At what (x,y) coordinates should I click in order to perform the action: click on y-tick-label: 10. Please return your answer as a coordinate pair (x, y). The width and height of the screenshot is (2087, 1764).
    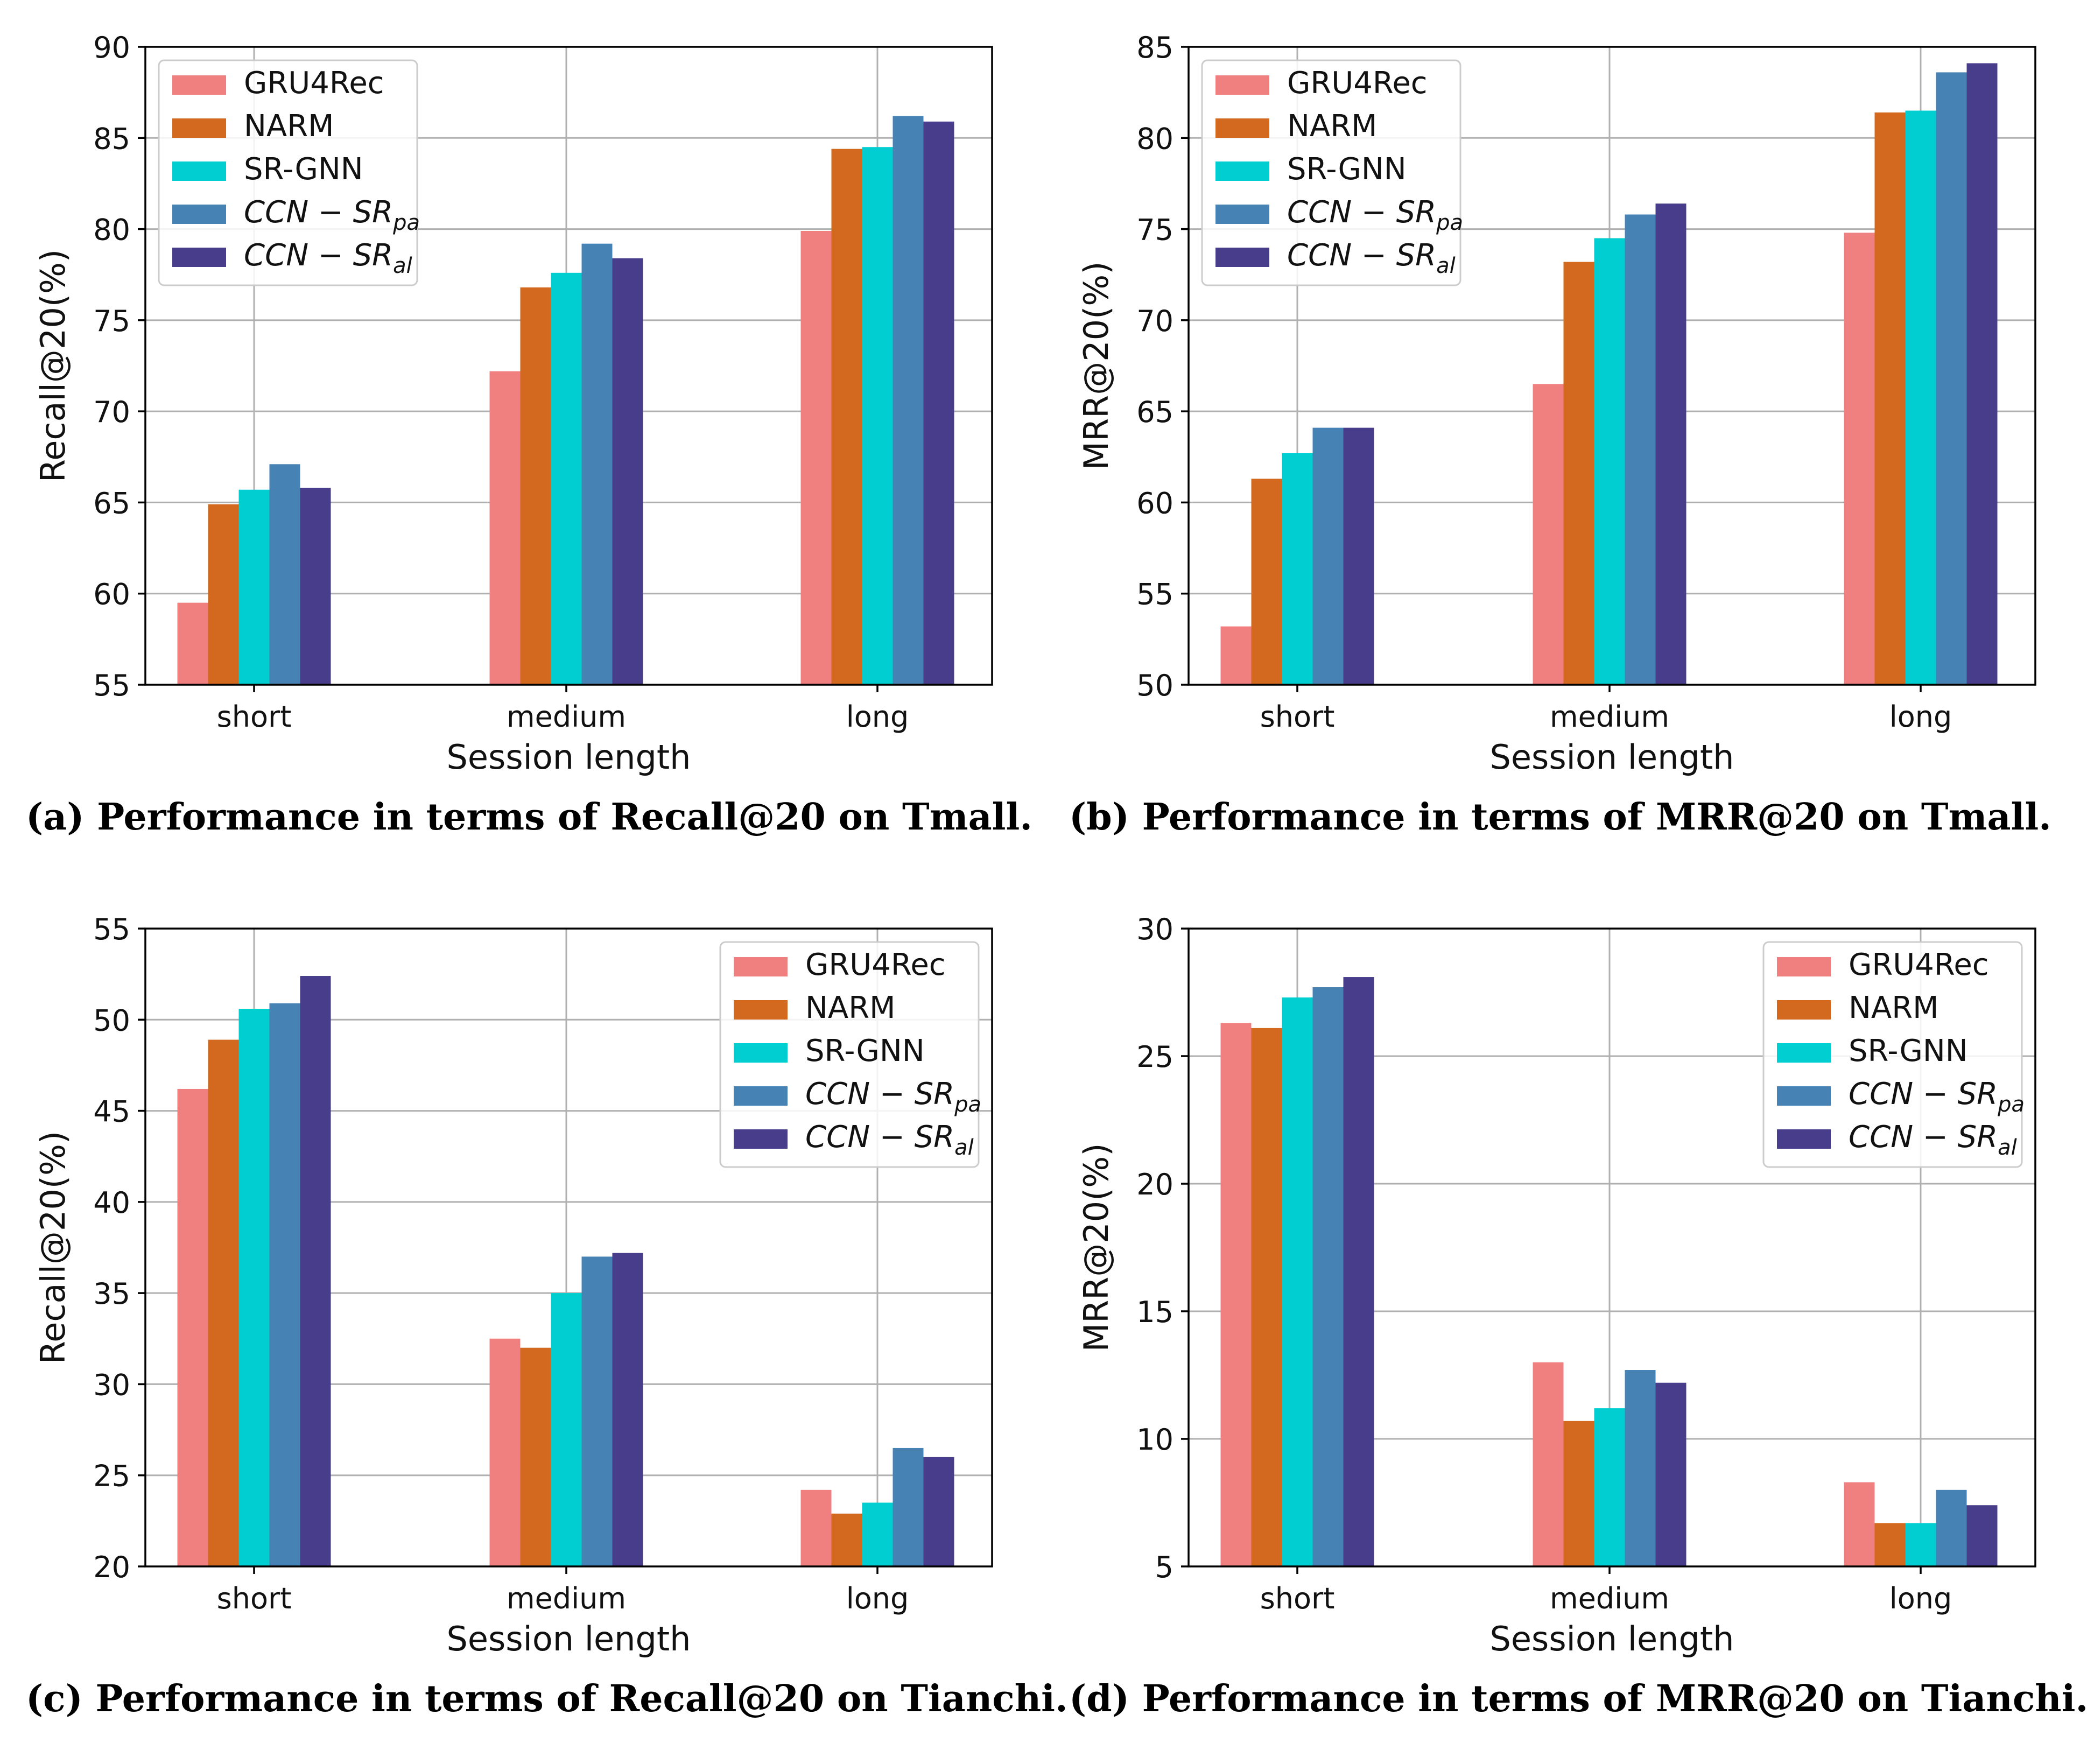
    Looking at the image, I should click on (1155, 1440).